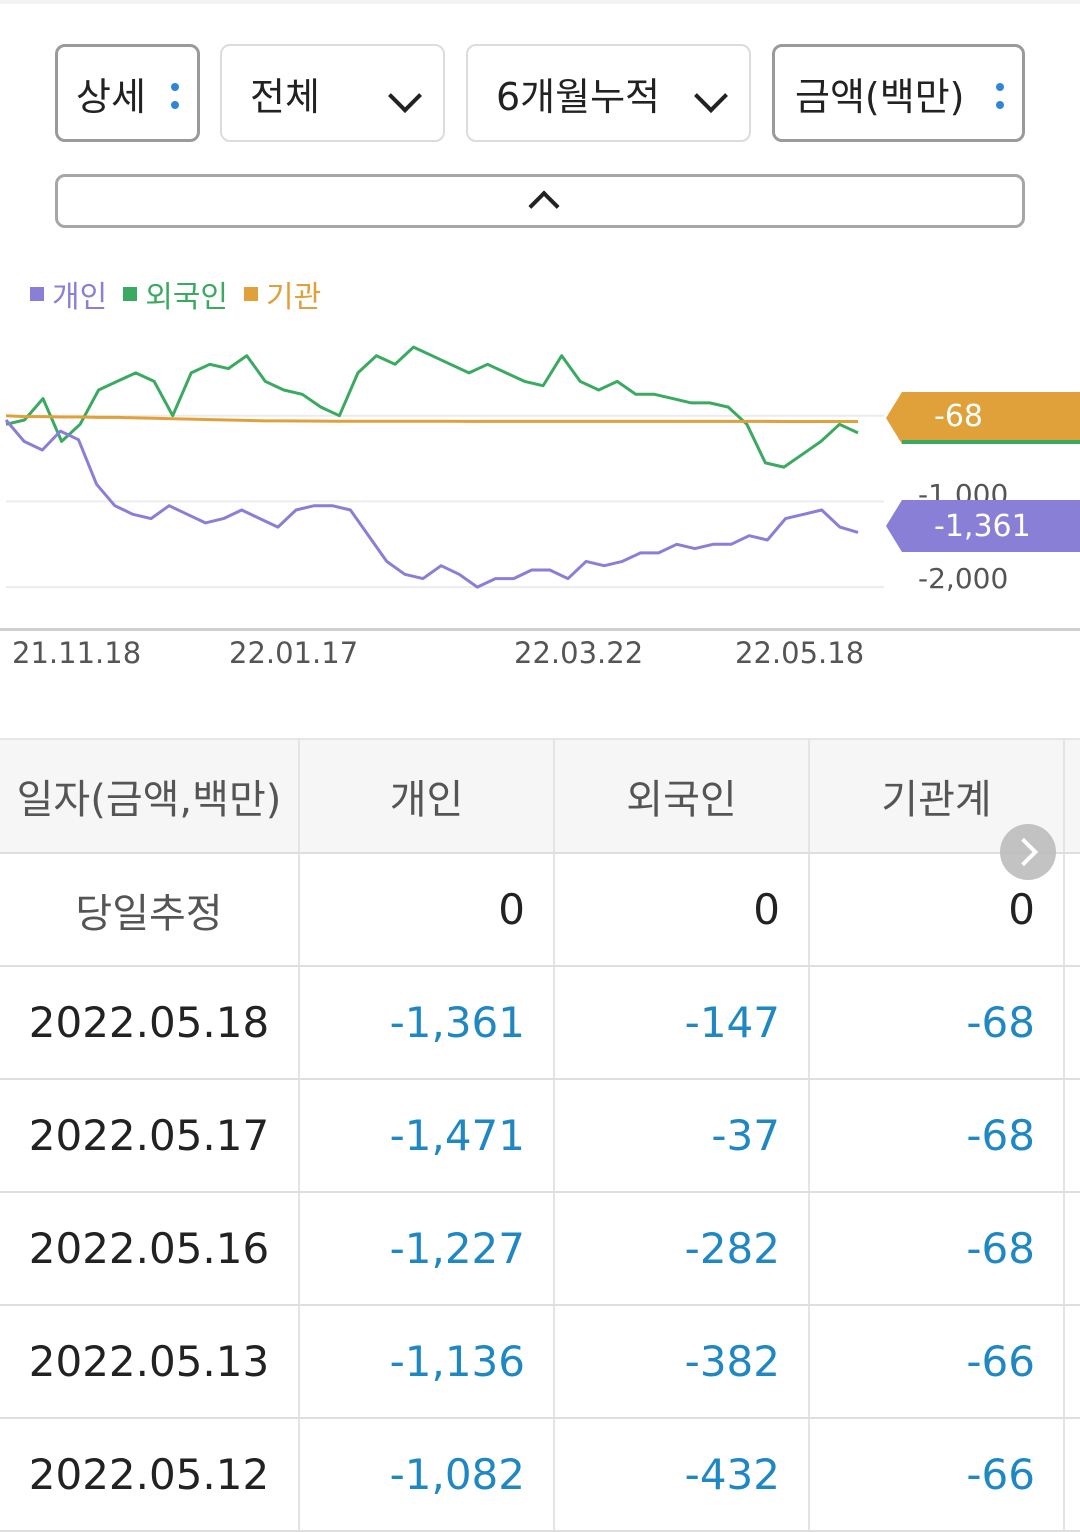 The height and width of the screenshot is (1532, 1080). I want to click on row-date: 2022.05.18, so click(150, 1023).